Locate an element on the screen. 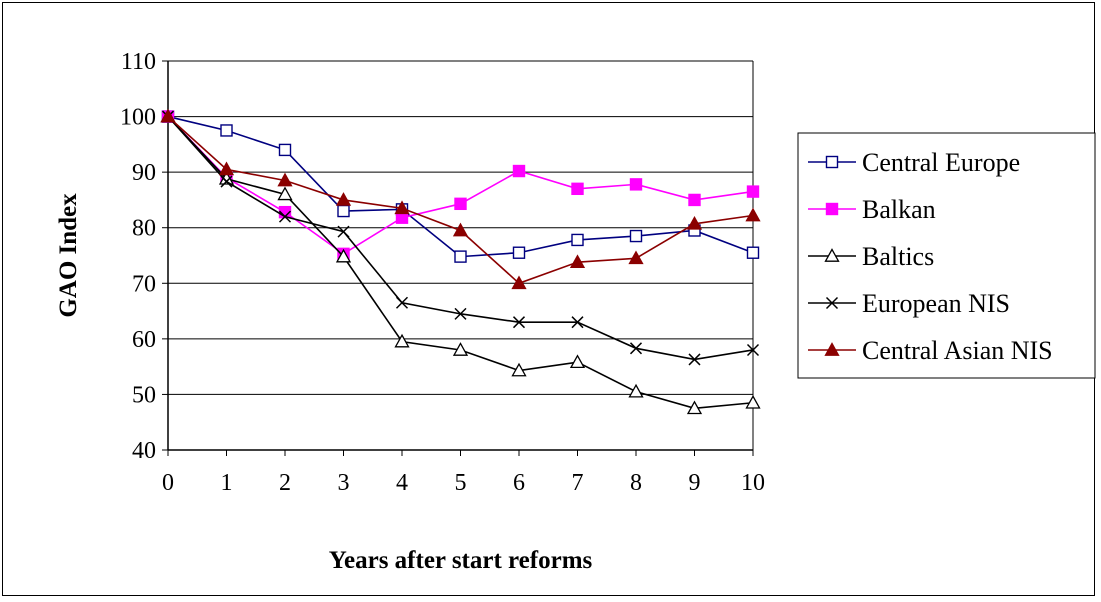 The height and width of the screenshot is (602, 1101). x-axis-title: Years after start reforms is located at coordinates (461, 560).